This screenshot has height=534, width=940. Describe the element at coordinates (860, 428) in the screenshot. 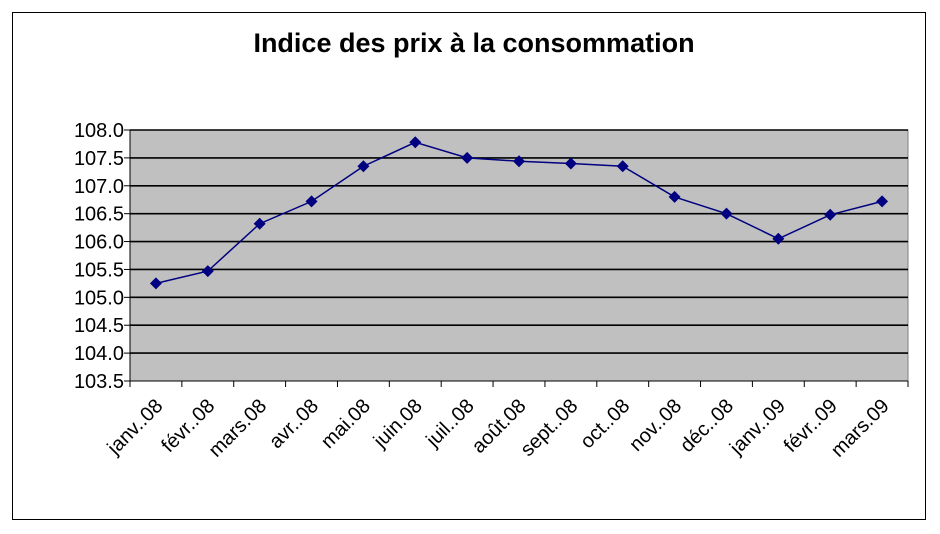

I see `x-tick-label: mars.09` at that location.